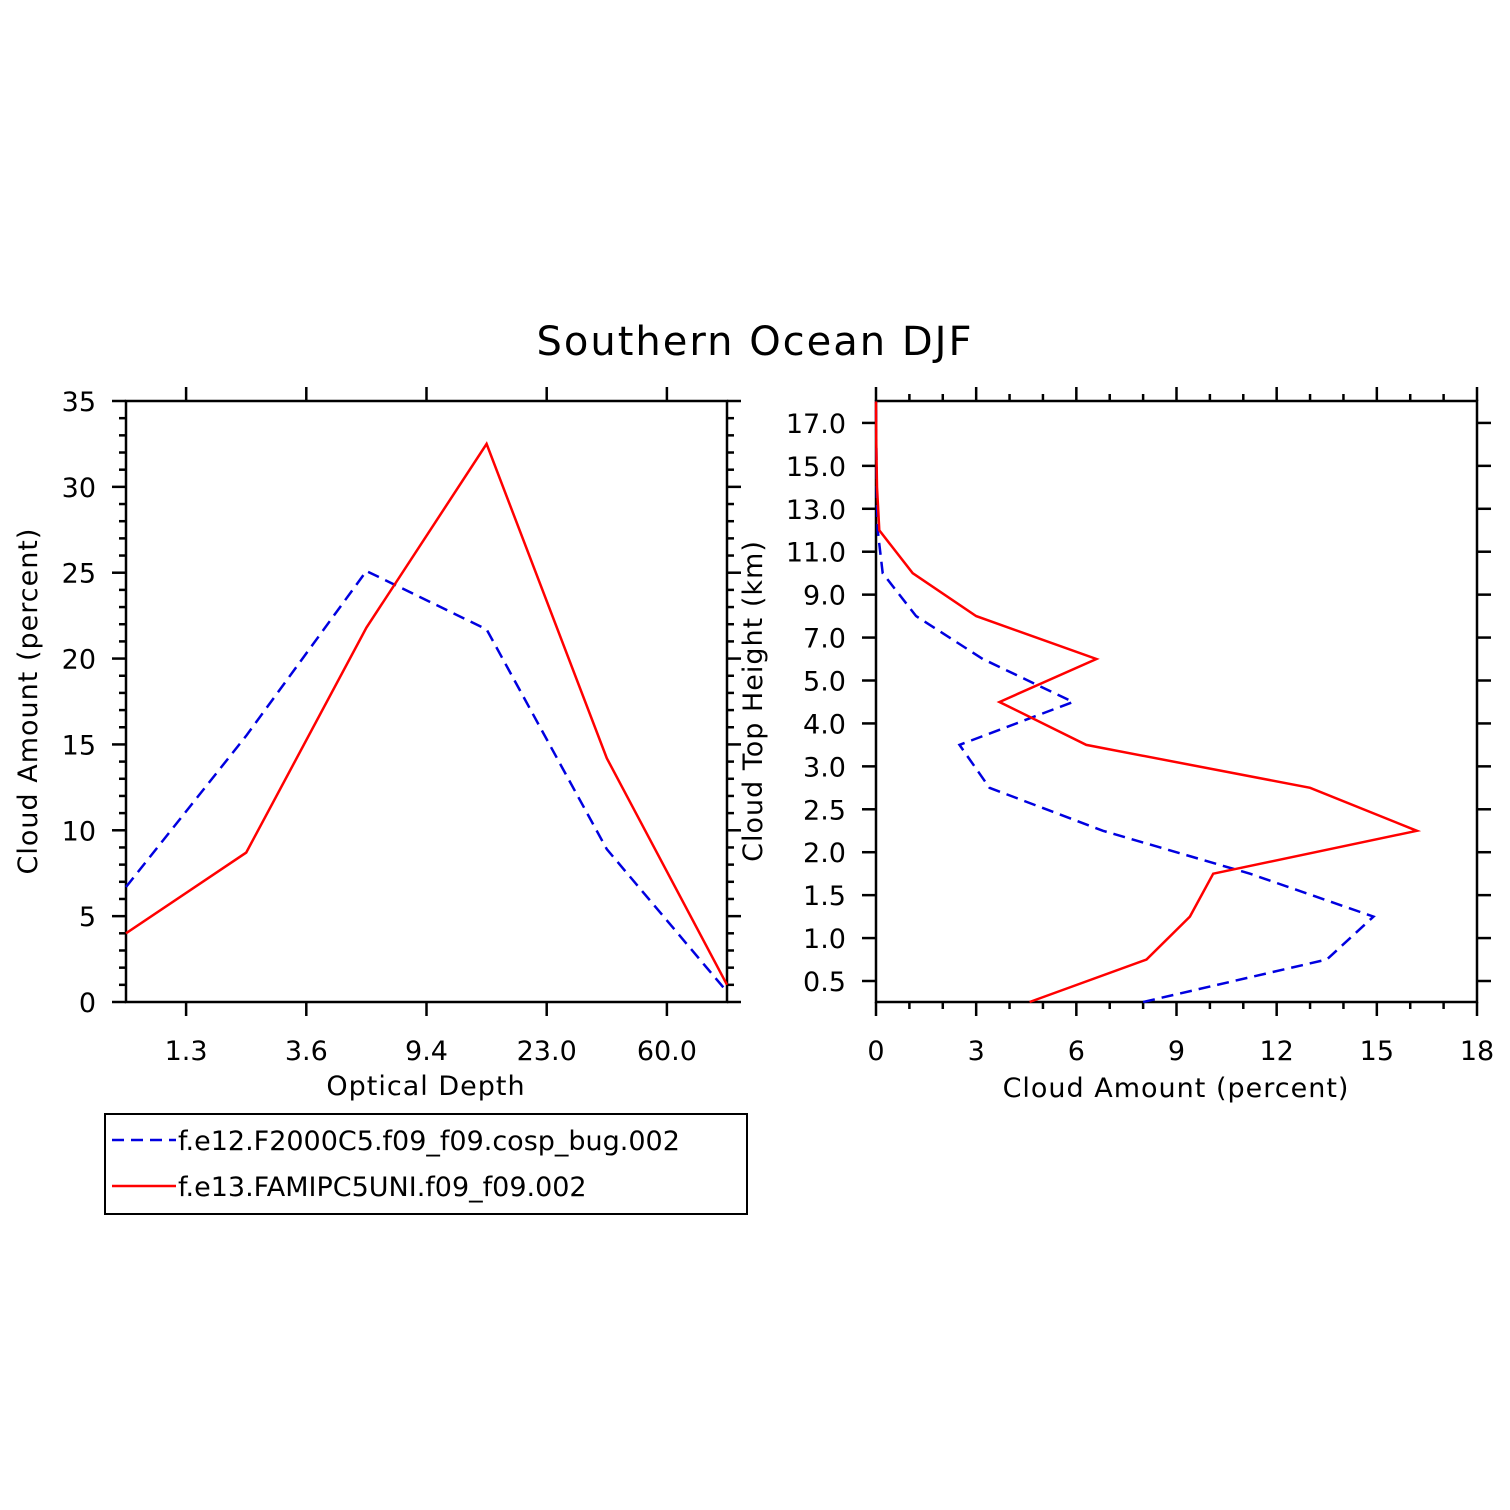  What do you see at coordinates (824, 767) in the screenshot?
I see `height-tick-label: 3.0` at bounding box center [824, 767].